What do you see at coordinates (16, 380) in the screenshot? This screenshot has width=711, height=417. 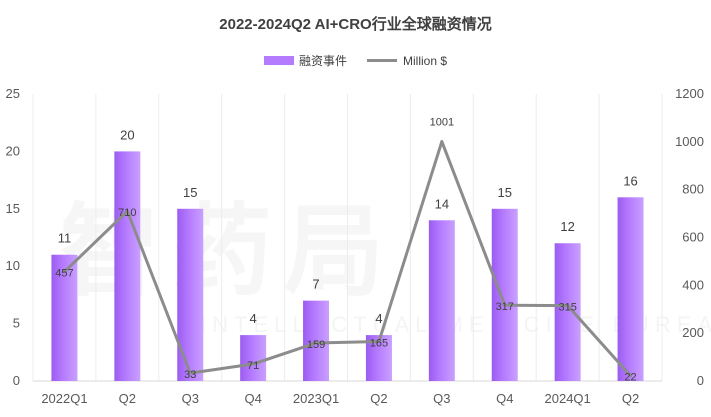 I see `y-left-tick-label: 0` at bounding box center [16, 380].